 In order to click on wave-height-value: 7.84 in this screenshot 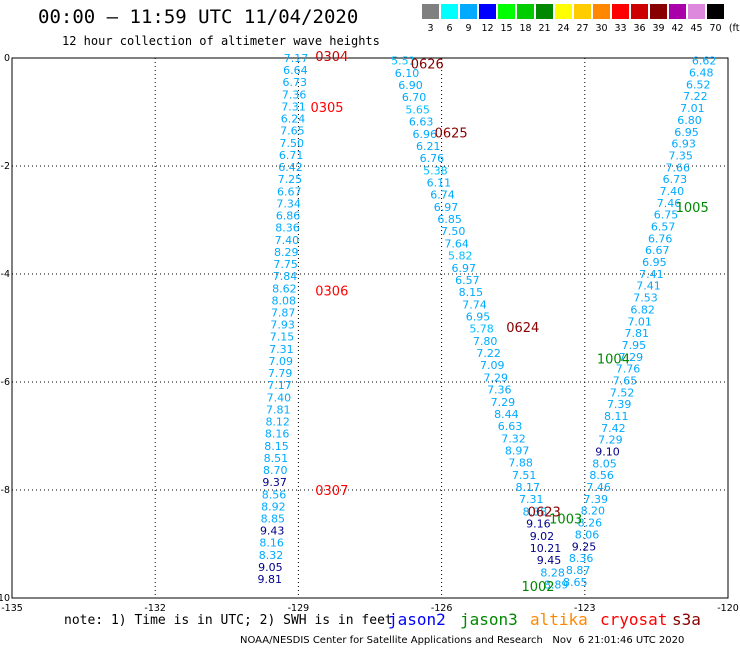, I will do `click(285, 276)`.